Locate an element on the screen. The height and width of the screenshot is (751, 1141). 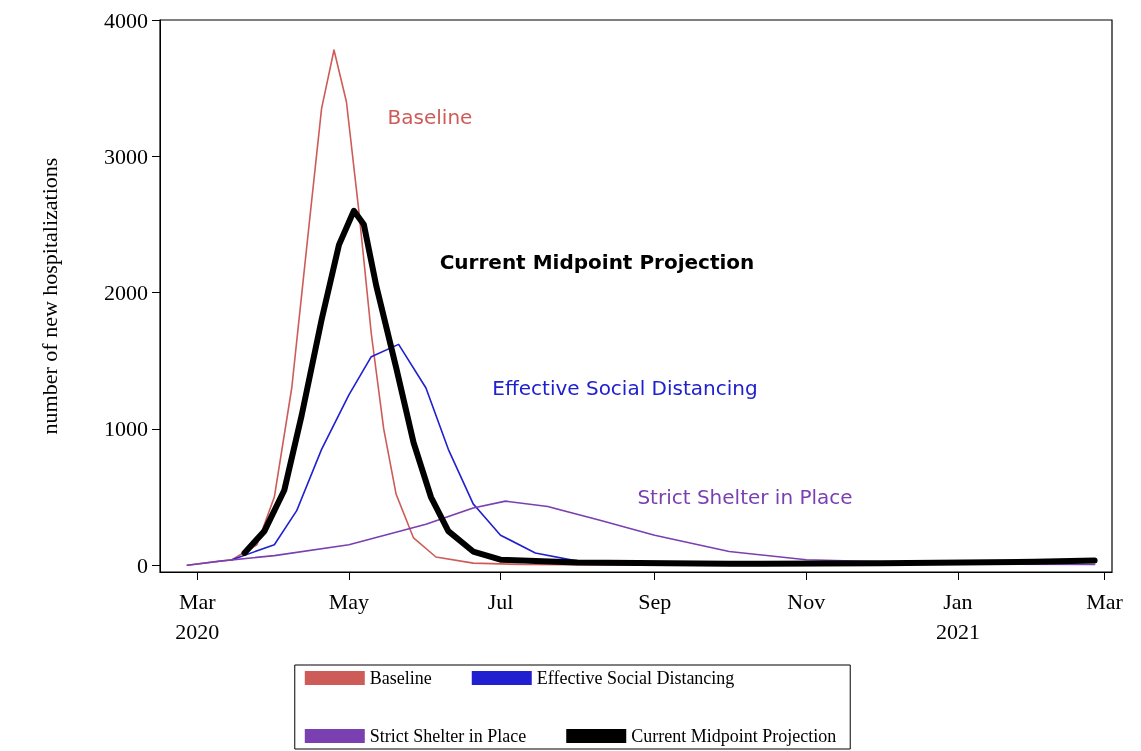
y-tick-label: 4000 is located at coordinates (126, 20).